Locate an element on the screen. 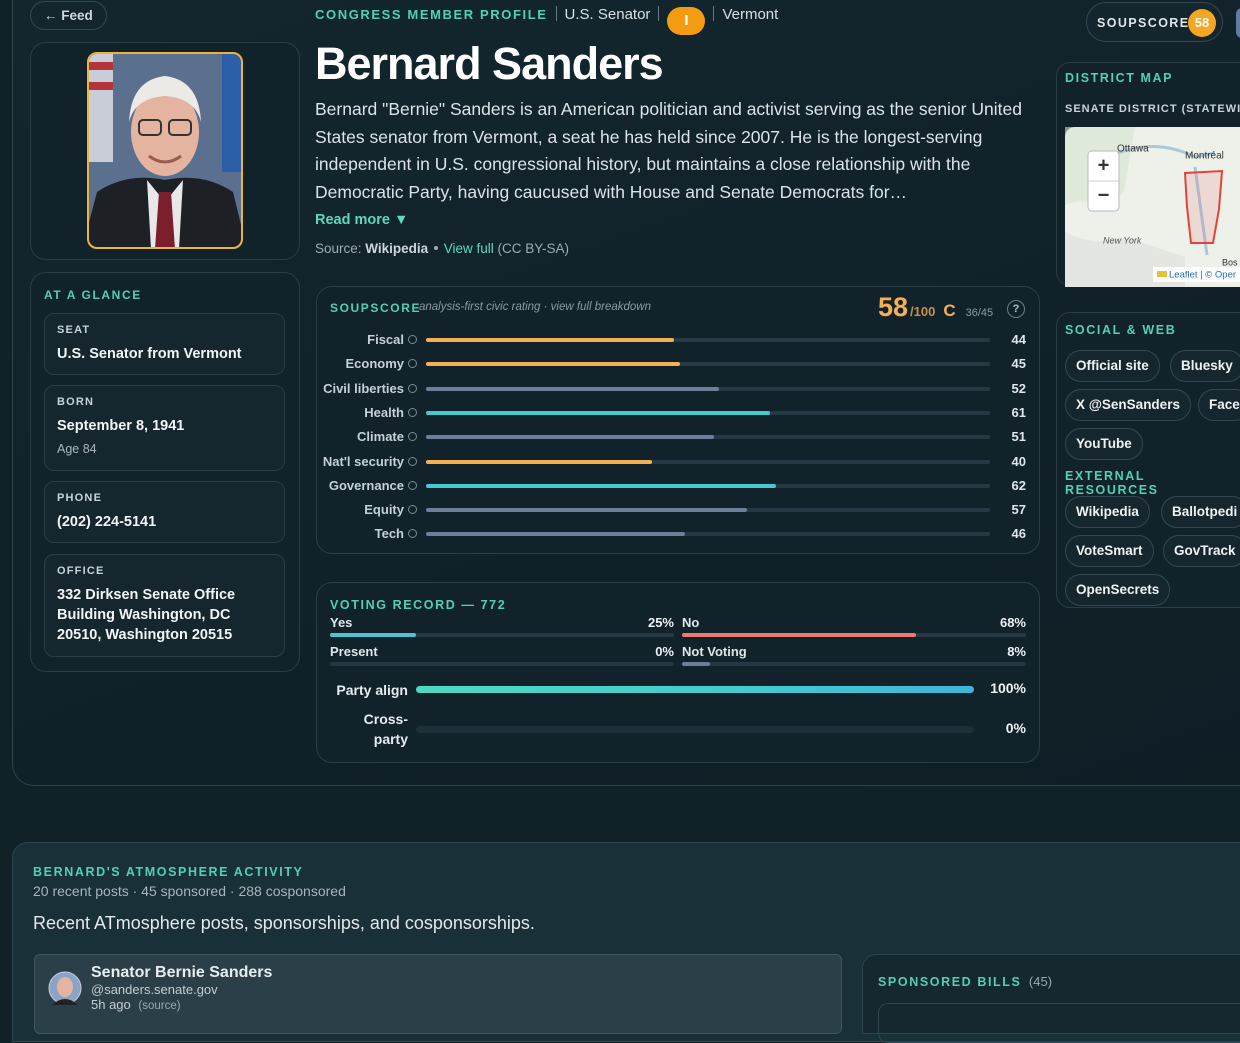 The height and width of the screenshot is (1043, 1240). link-chip: X @SenSanders is located at coordinates (1128, 405).